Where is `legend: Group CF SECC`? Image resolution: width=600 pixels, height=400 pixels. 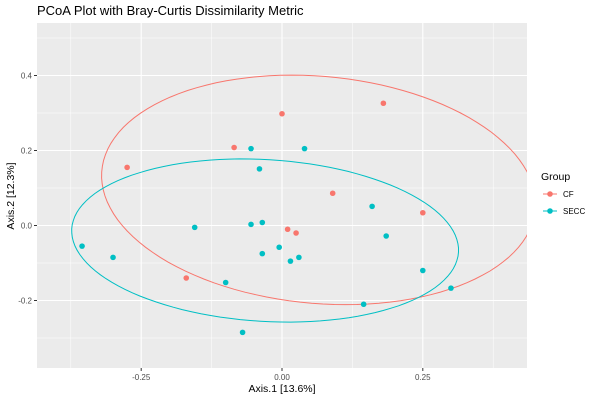 legend: Group CF SECC is located at coordinates (563, 193).